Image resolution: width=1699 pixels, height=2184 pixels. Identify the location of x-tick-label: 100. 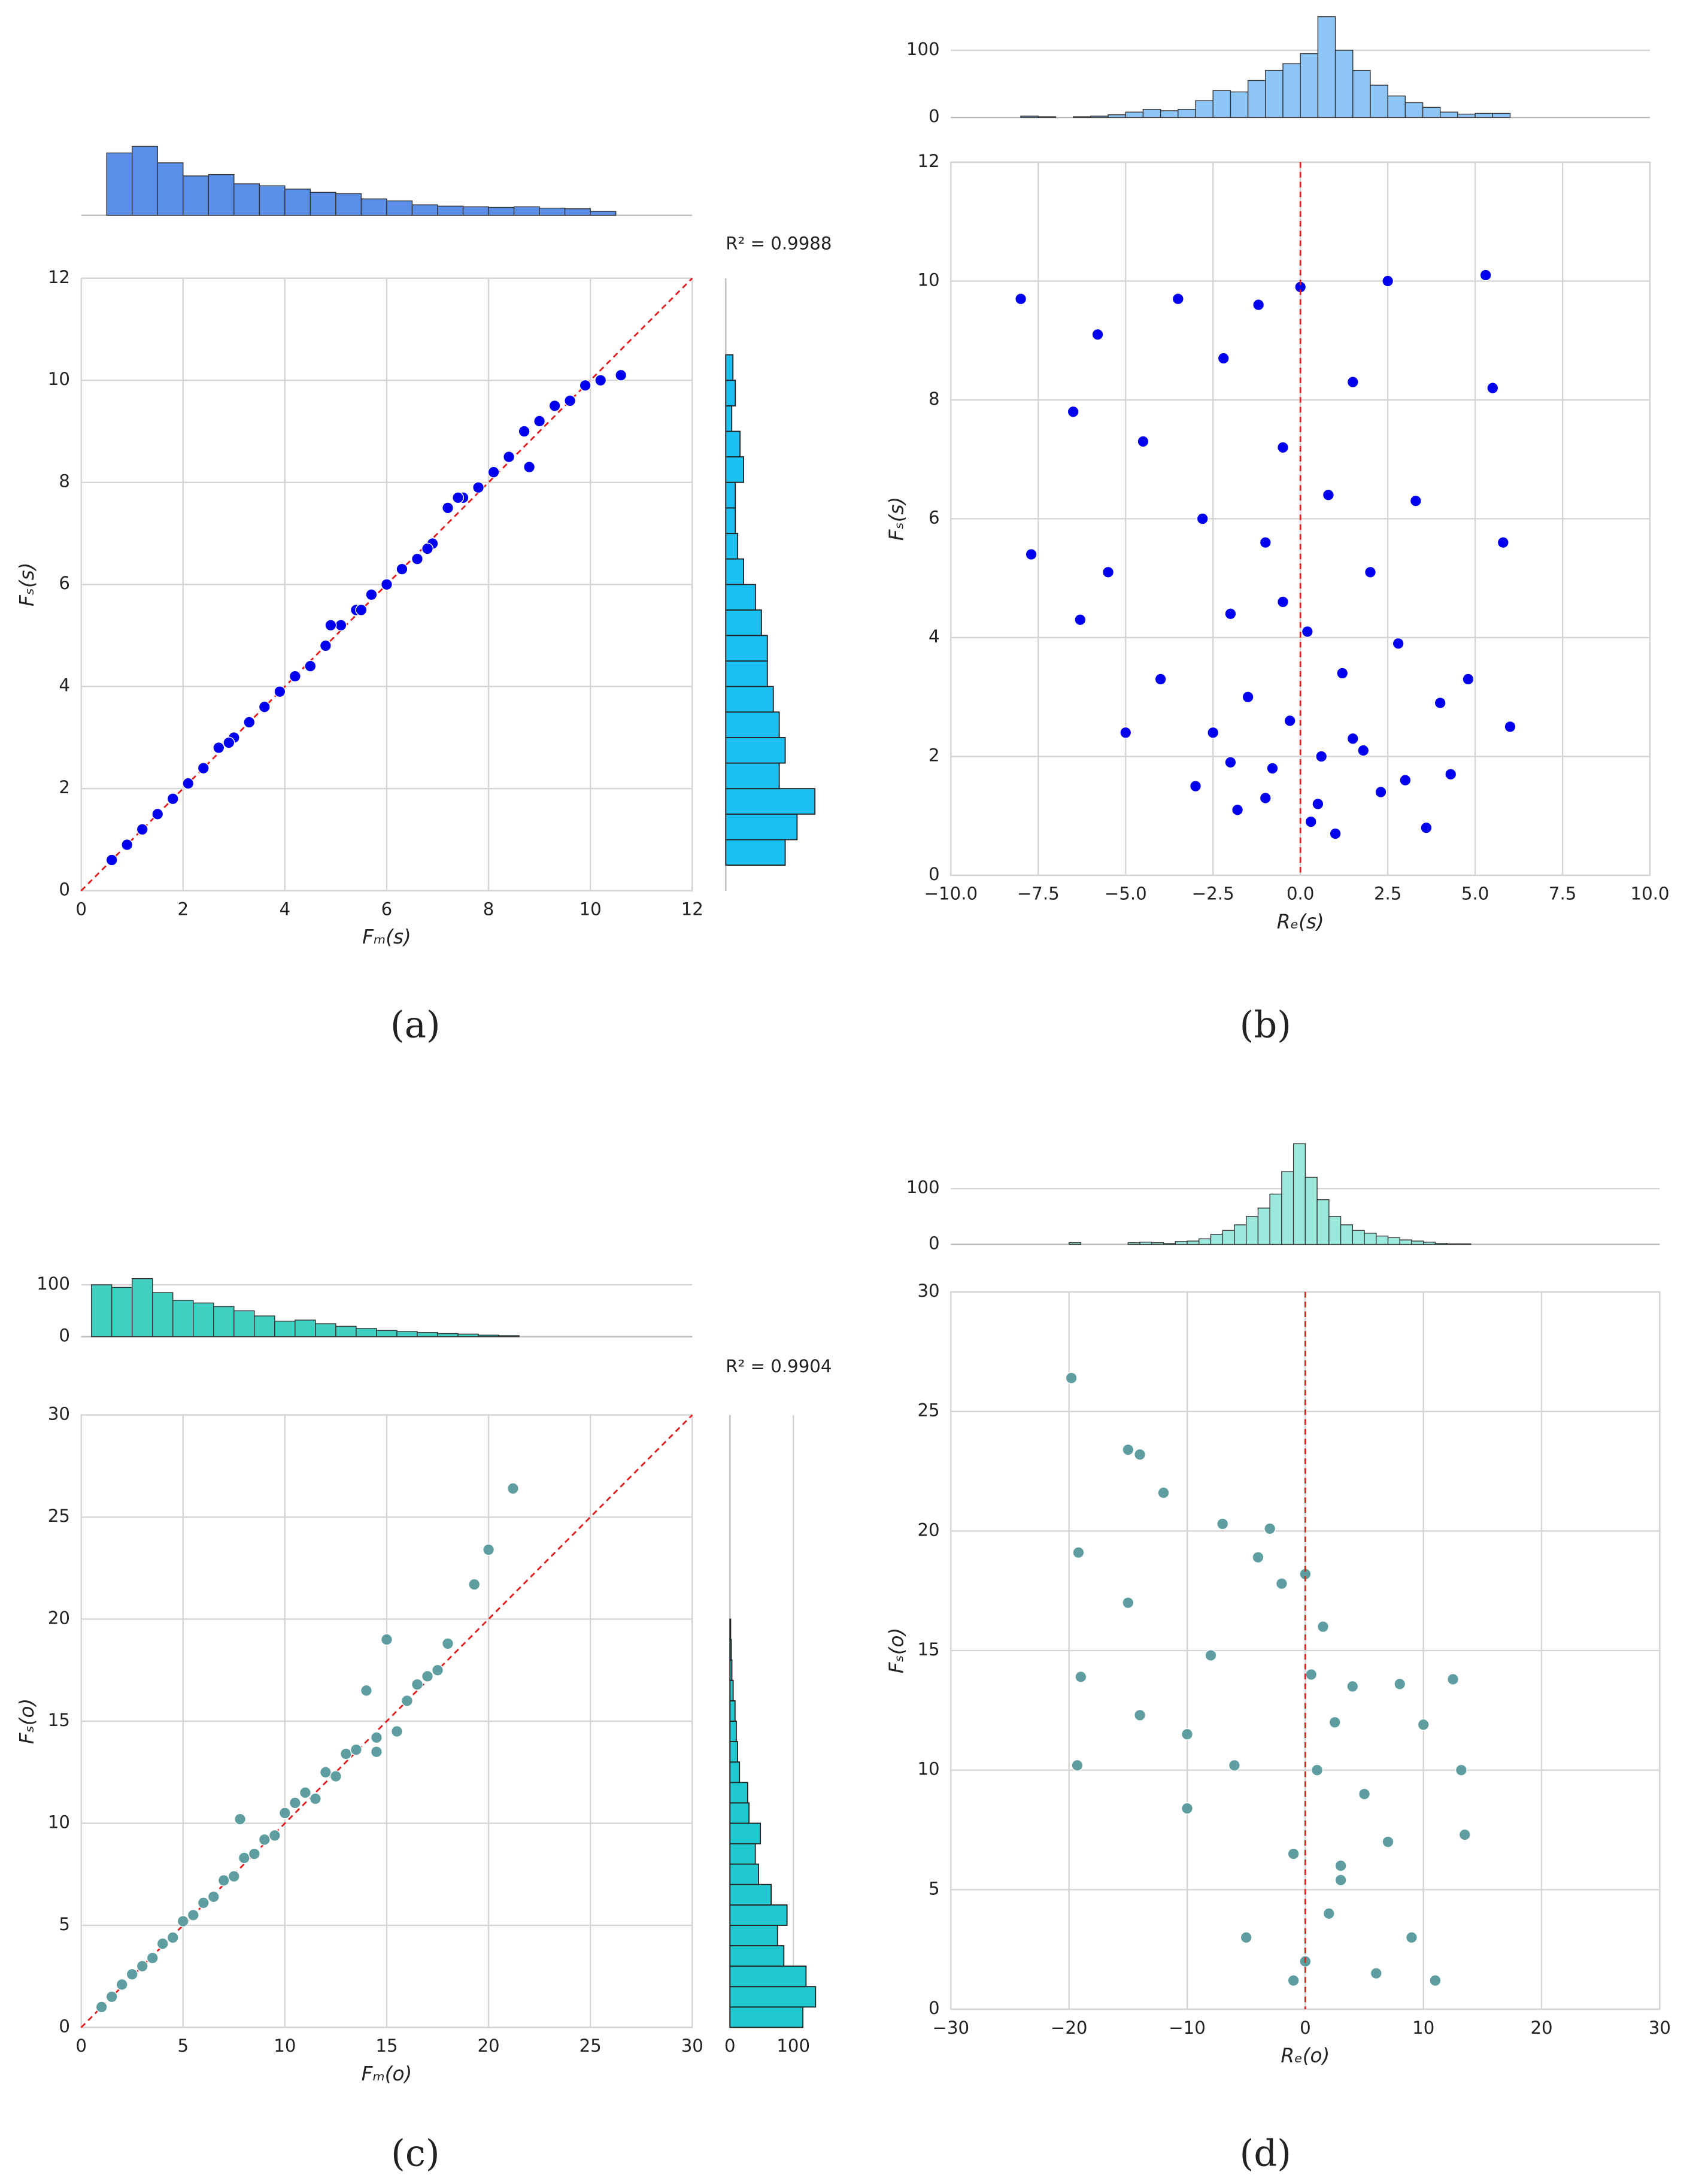
(793, 2046).